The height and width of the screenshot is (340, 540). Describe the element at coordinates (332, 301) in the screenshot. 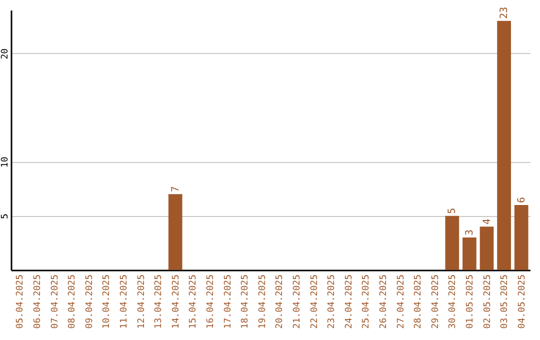

I see `x-tick-label: 23.04.2025` at that location.